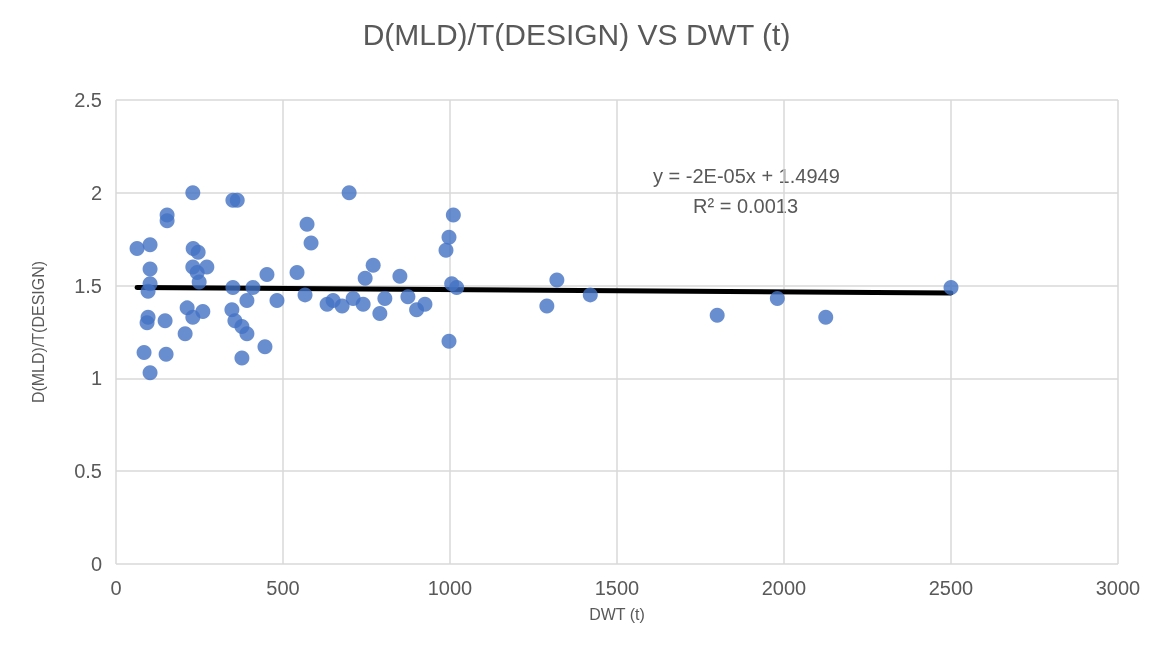 This screenshot has width=1153, height=665. What do you see at coordinates (38, 332) in the screenshot?
I see `y-axis-title: D(MLD)/T(DESIGN)` at bounding box center [38, 332].